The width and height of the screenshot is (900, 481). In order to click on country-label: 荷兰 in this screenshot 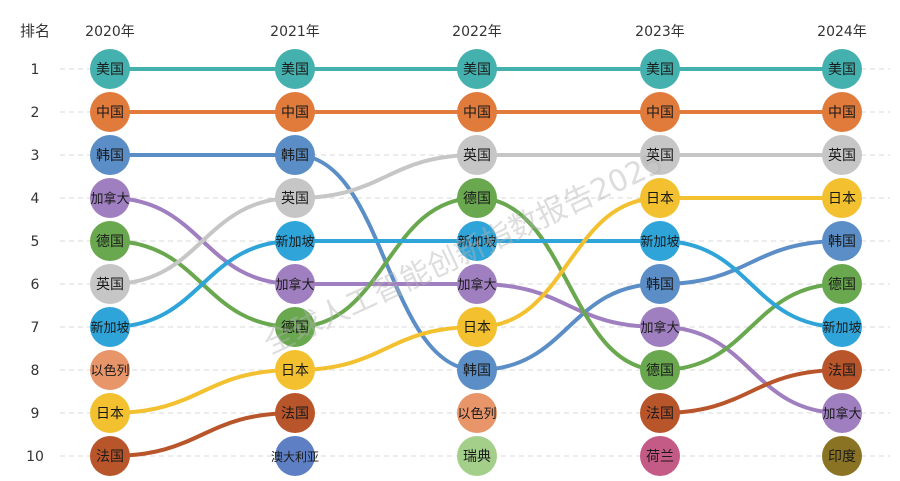, I will do `click(660, 457)`.